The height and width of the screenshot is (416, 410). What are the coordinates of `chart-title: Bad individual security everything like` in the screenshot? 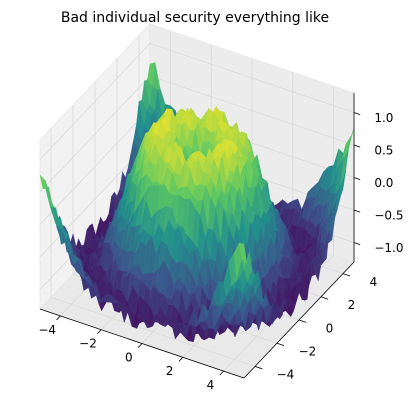 It's located at (195, 18).